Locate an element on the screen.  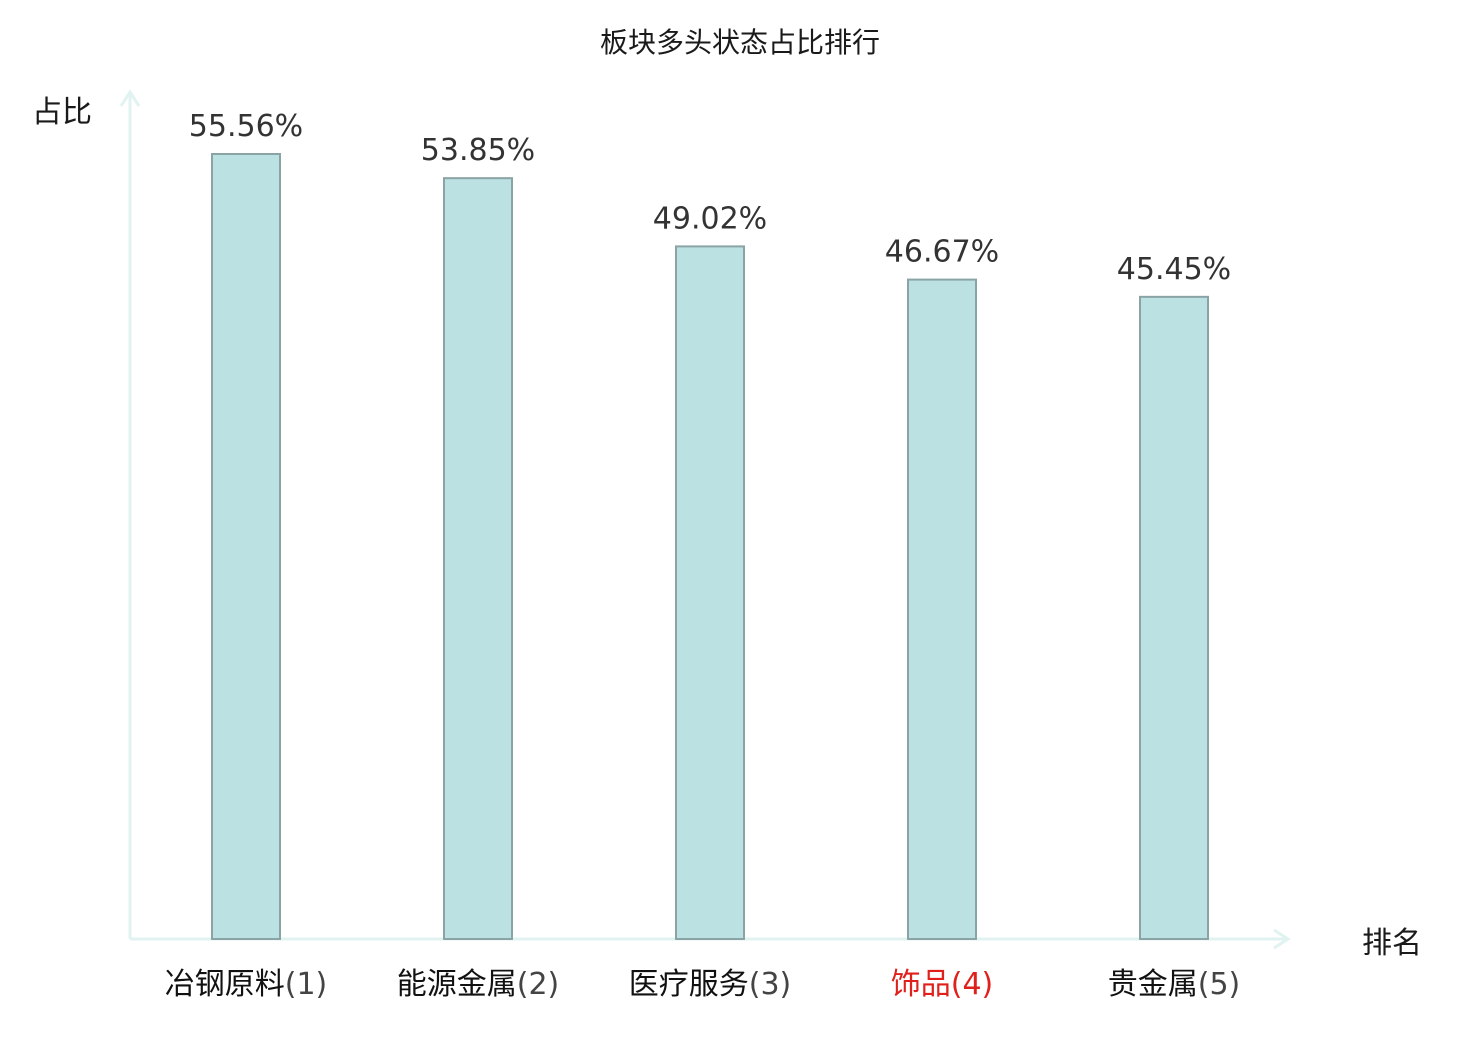
value-label: 53.85% is located at coordinates (478, 150).